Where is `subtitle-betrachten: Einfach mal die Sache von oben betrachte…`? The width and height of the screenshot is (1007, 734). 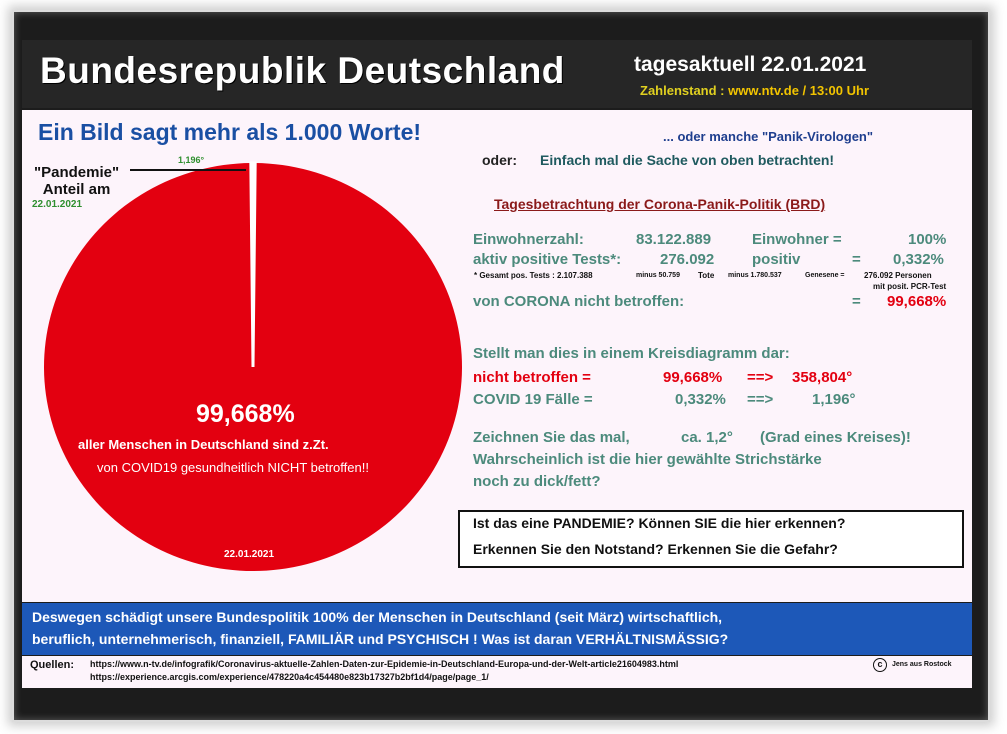
subtitle-betrachten: Einfach mal die Sache von oben betrachte… is located at coordinates (687, 160).